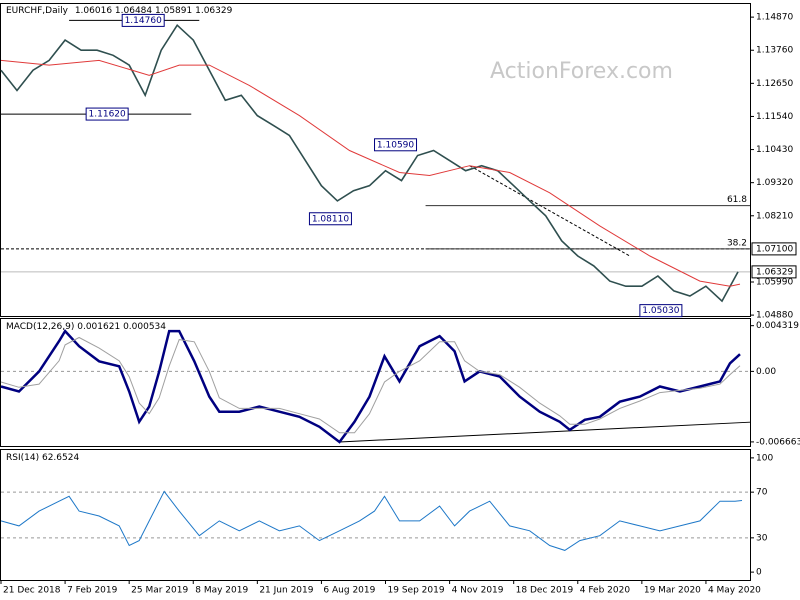 The width and height of the screenshot is (800, 600). I want to click on annotation-label: 1.05030, so click(660, 311).